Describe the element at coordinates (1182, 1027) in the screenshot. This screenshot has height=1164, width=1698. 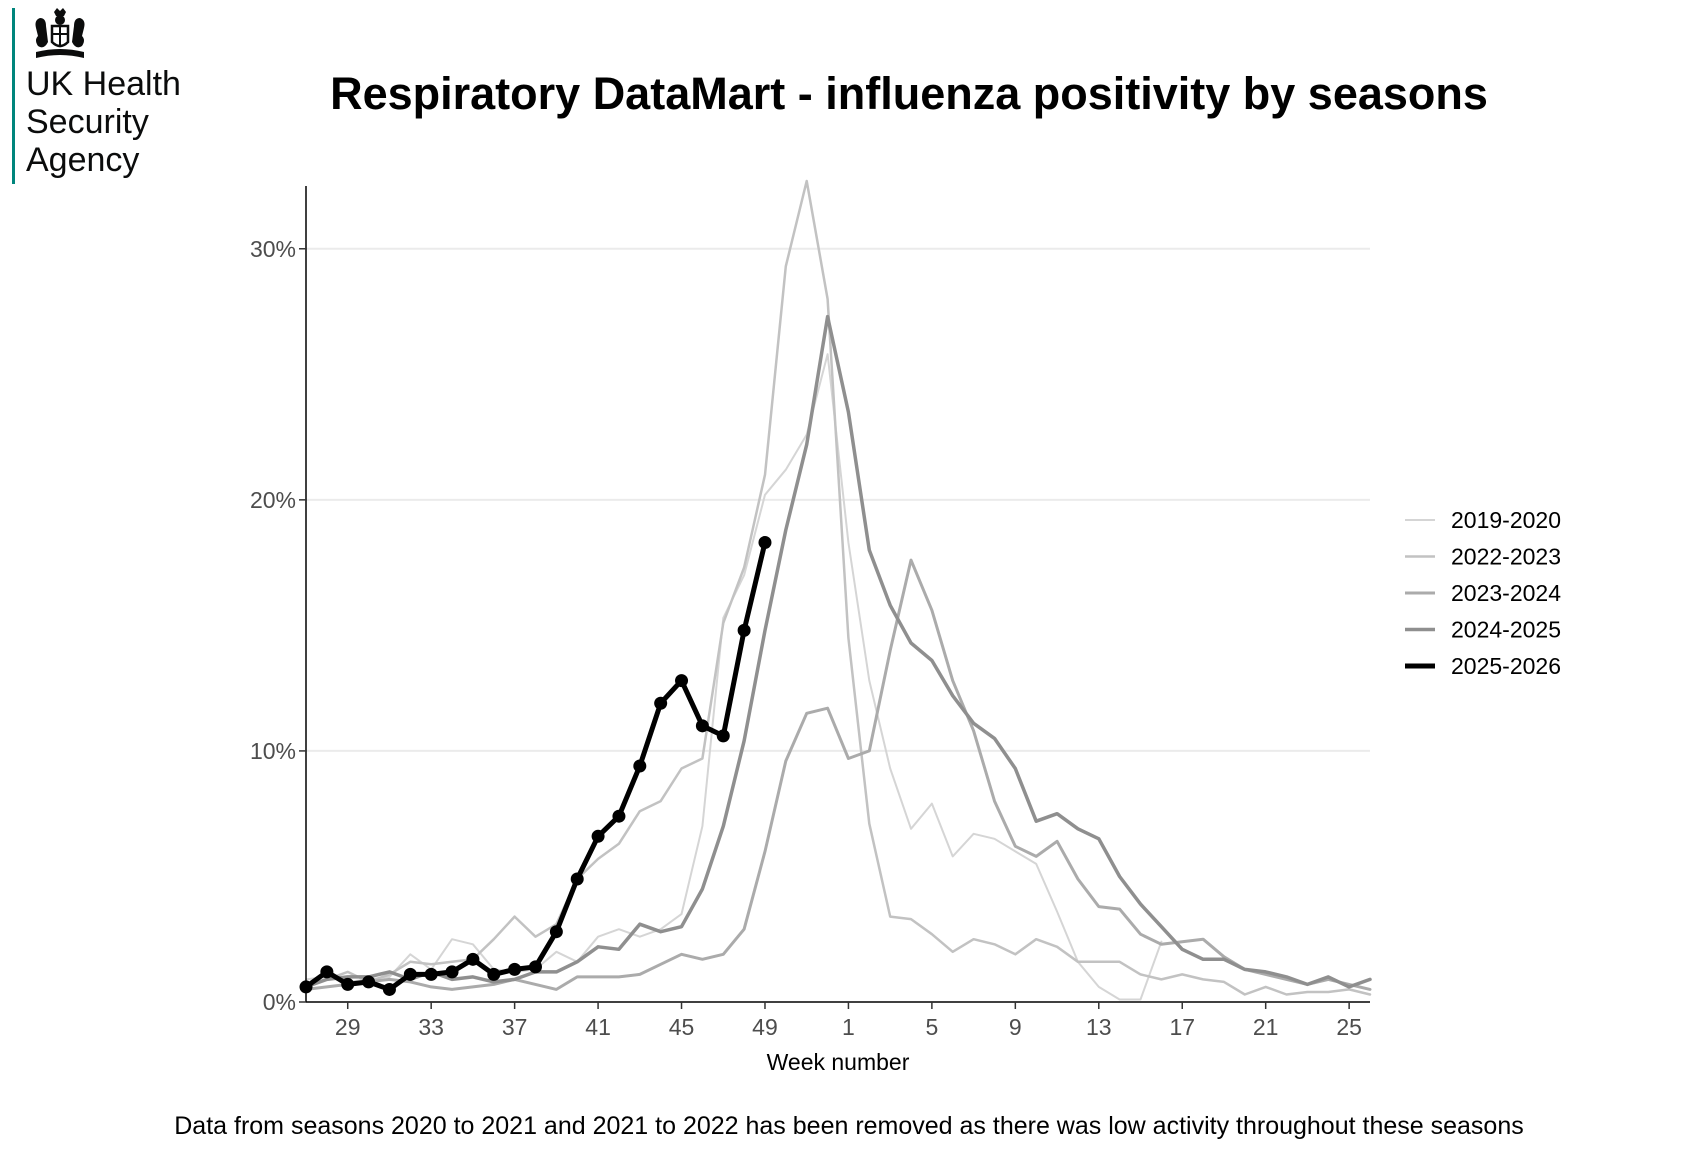
I see `x-tick-label: 17` at that location.